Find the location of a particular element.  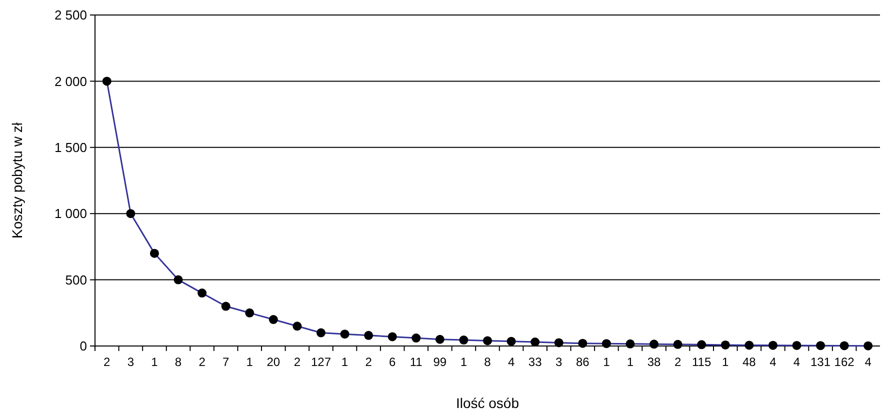

x-tick-label: 11 is located at coordinates (416, 362).